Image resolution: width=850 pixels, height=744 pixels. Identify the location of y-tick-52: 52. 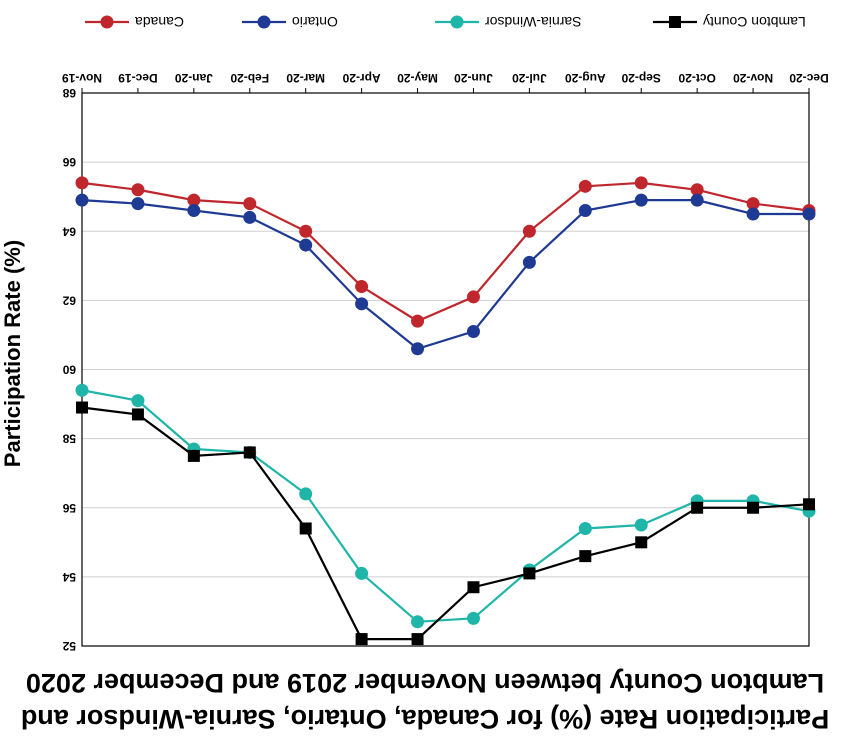
(69, 646).